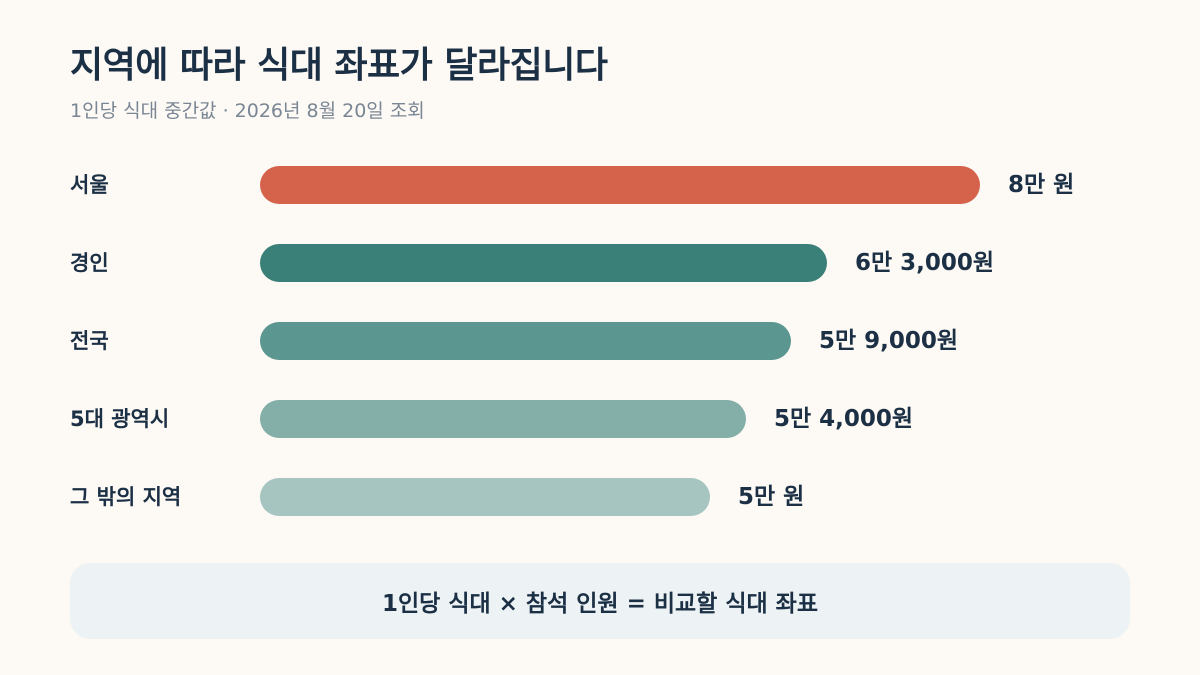 This screenshot has height=675, width=1200. I want to click on chart-title: 지역에 따라 식대 좌표가 달라집니다, so click(339, 65).